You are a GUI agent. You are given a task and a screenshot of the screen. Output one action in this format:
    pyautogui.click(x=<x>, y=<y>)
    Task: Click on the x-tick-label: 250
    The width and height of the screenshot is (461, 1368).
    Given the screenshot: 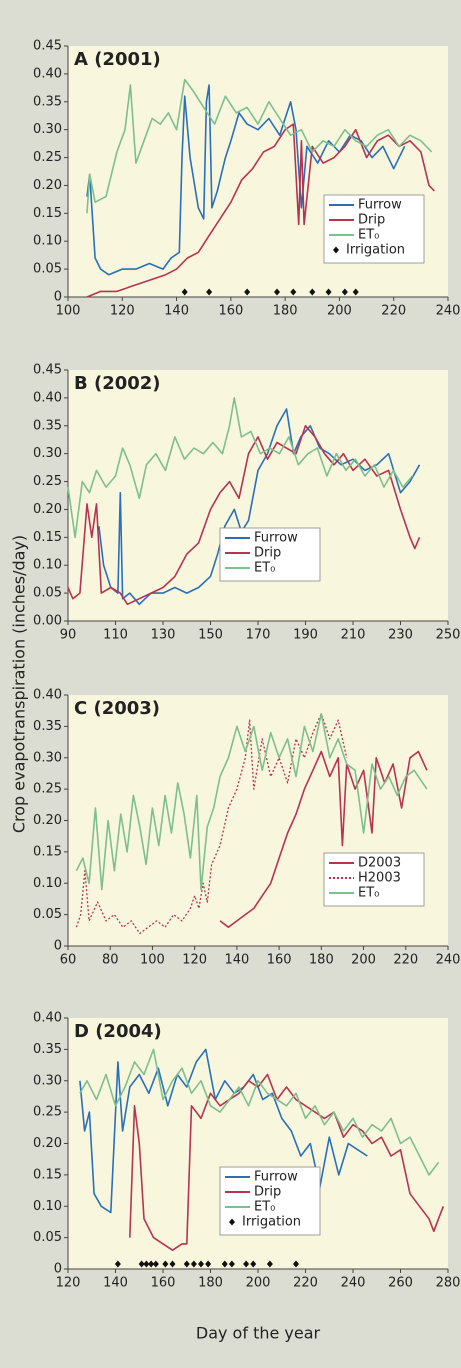 What is the action you would take?
    pyautogui.click(x=448, y=635)
    